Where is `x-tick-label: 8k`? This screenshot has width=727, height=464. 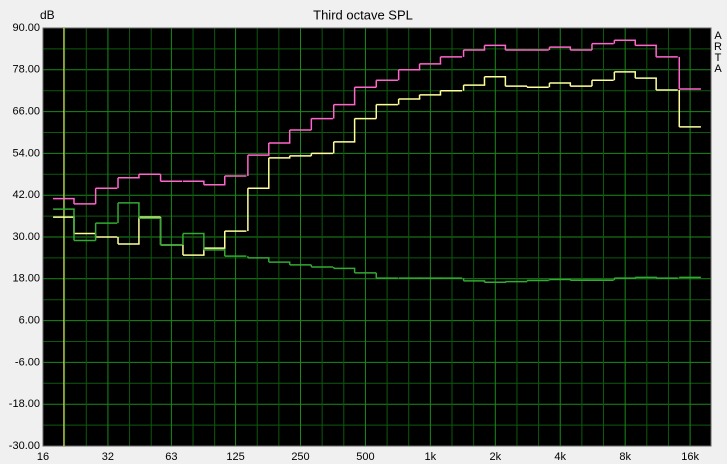
x-tick-label: 8k is located at coordinates (625, 457).